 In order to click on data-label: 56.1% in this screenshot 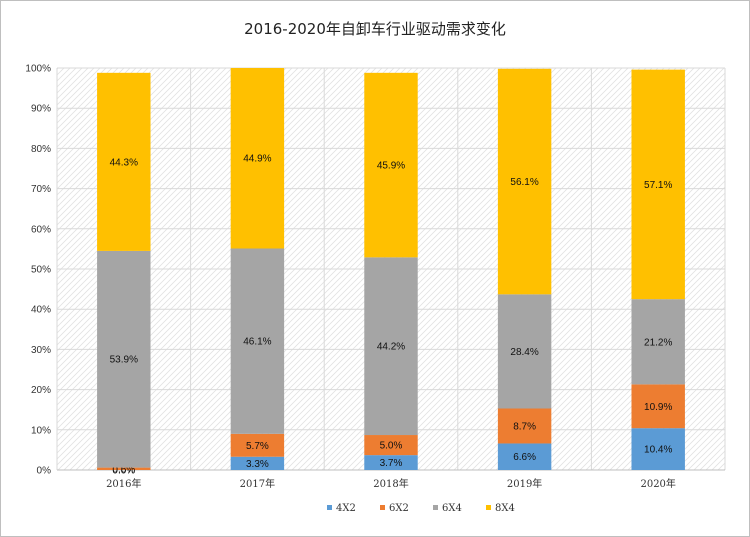, I will do `click(524, 182)`.